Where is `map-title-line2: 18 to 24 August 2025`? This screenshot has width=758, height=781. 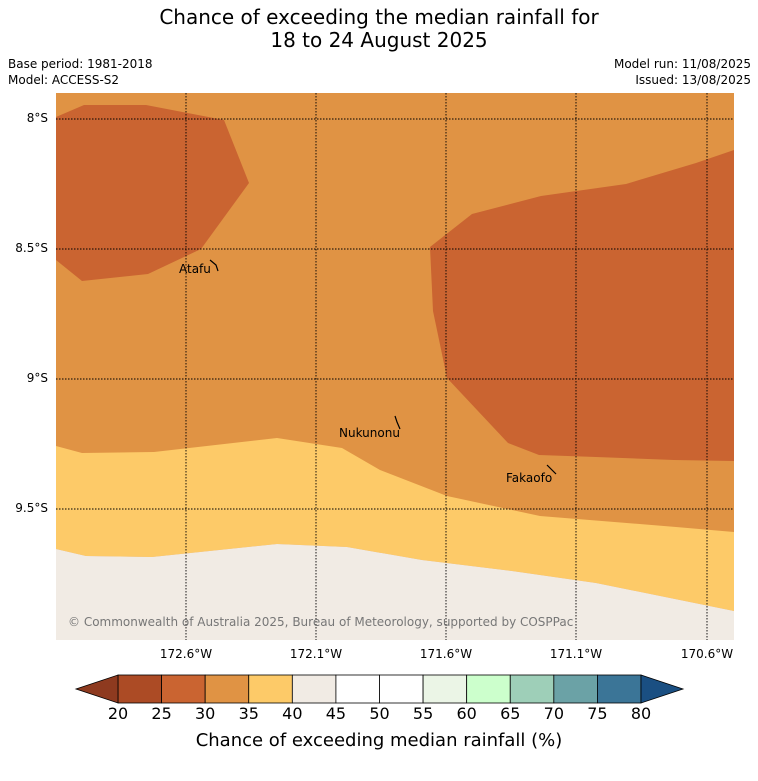
map-title-line2: 18 to 24 August 2025 is located at coordinates (379, 40).